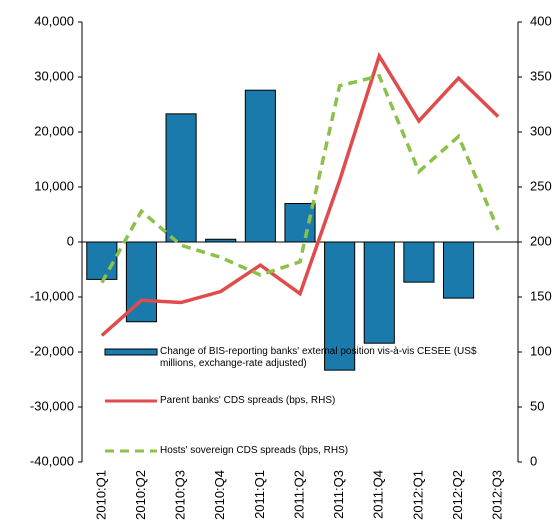  Describe the element at coordinates (70, 240) in the screenshot. I see `y-tick-label: 0` at that location.